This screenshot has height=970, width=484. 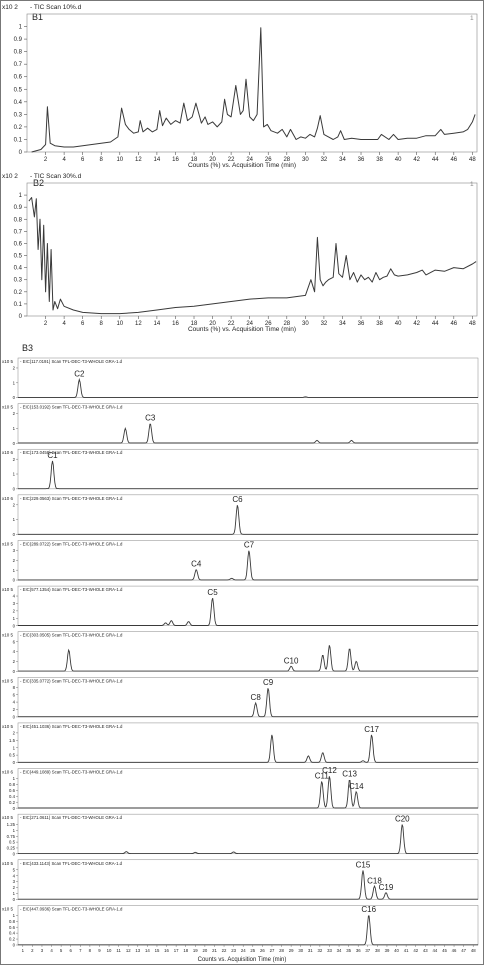 What do you see at coordinates (453, 324) in the screenshot?
I see `b2-x-tick-label: 46` at bounding box center [453, 324].